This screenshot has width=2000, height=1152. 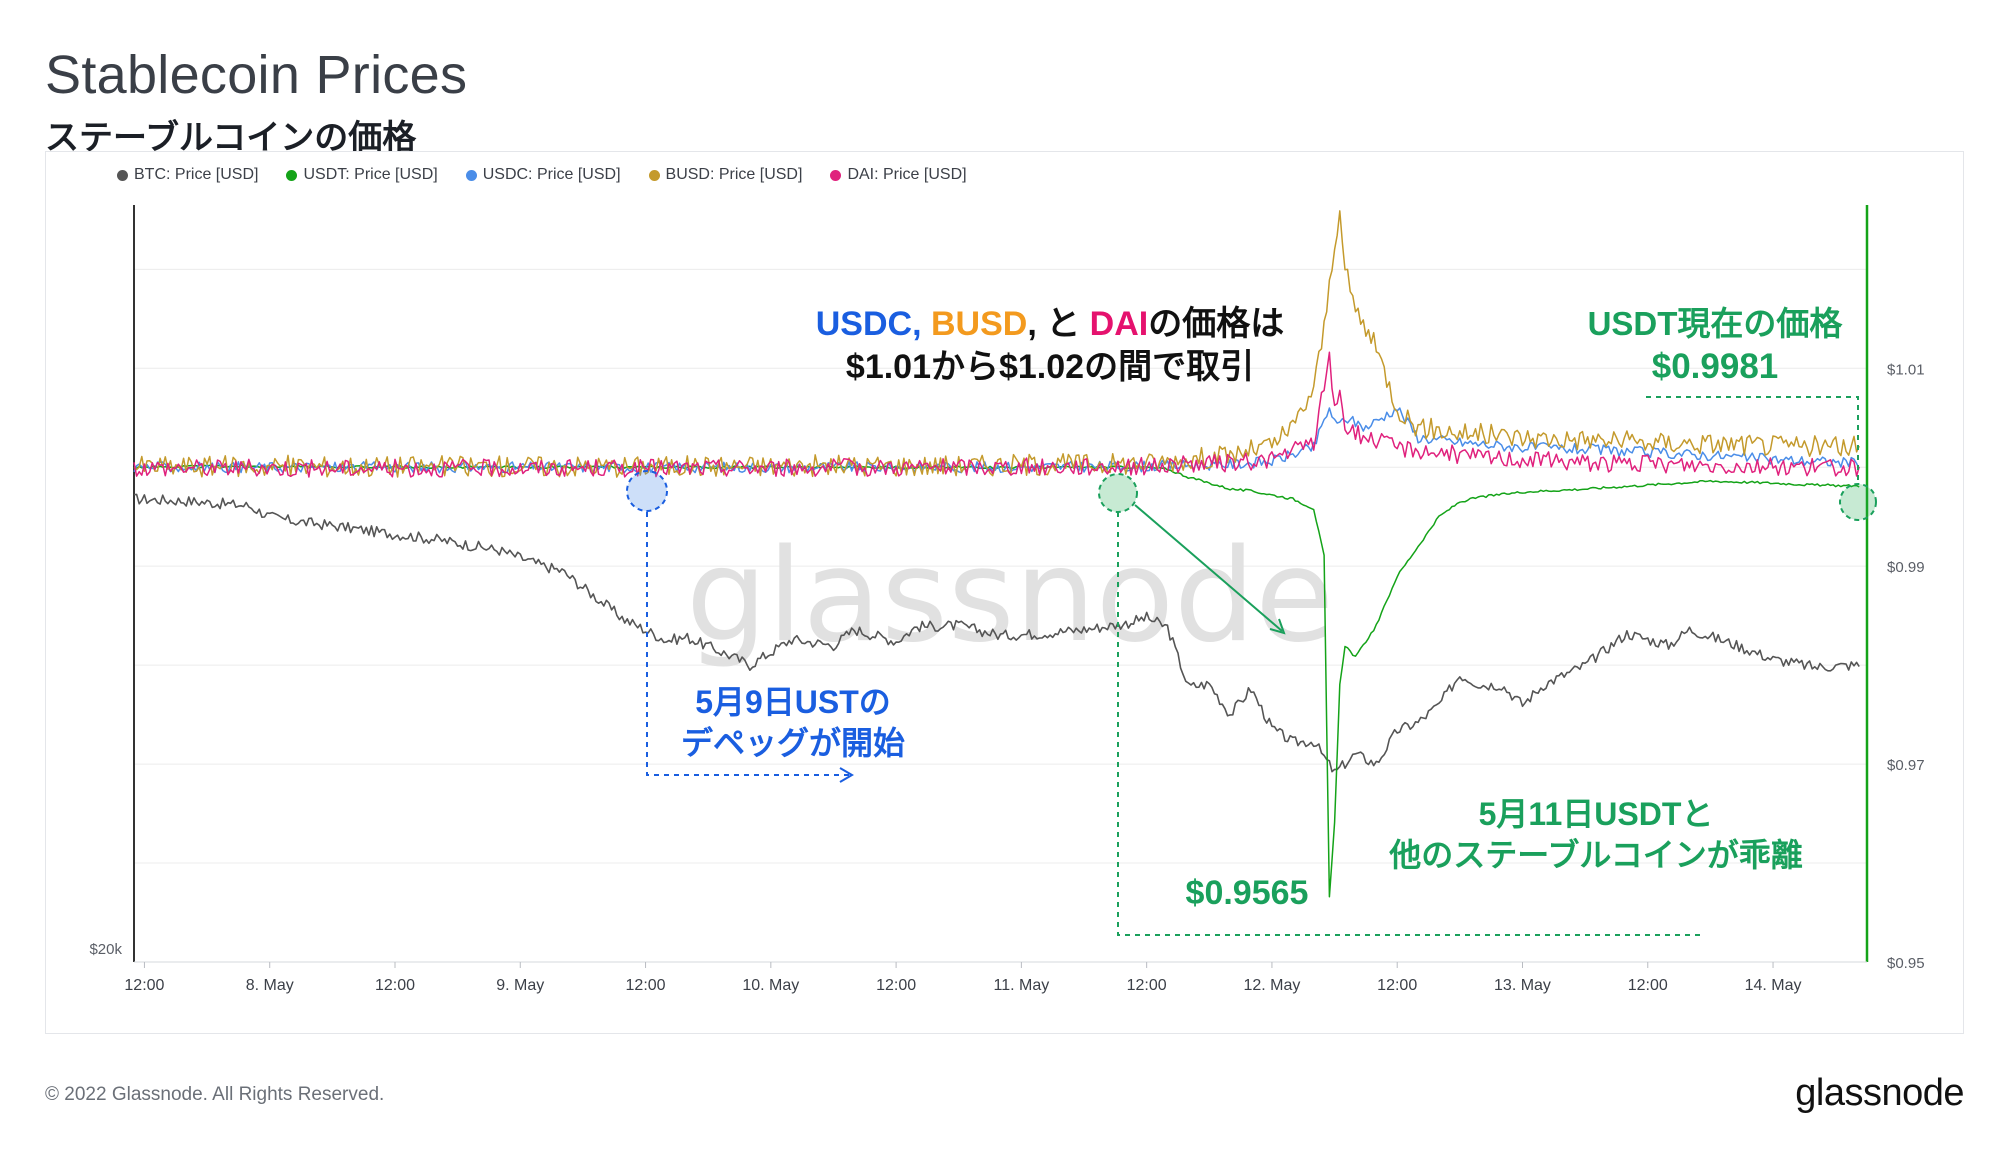 What do you see at coordinates (1752, 440) in the screenshot?
I see `usdt-current-bracket-line` at bounding box center [1752, 440].